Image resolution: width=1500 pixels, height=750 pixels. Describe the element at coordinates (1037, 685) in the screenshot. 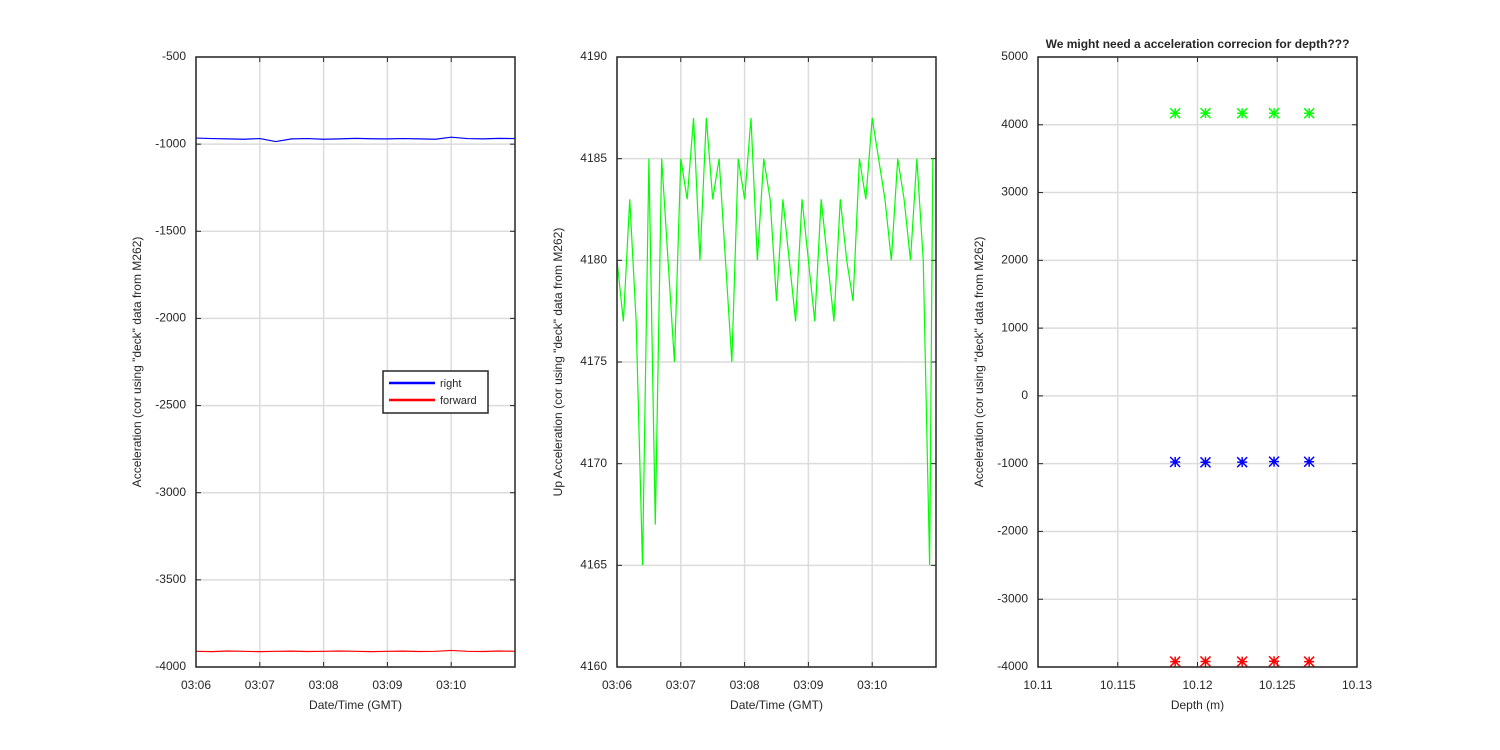

I see `x-tick-label: 10.11` at that location.